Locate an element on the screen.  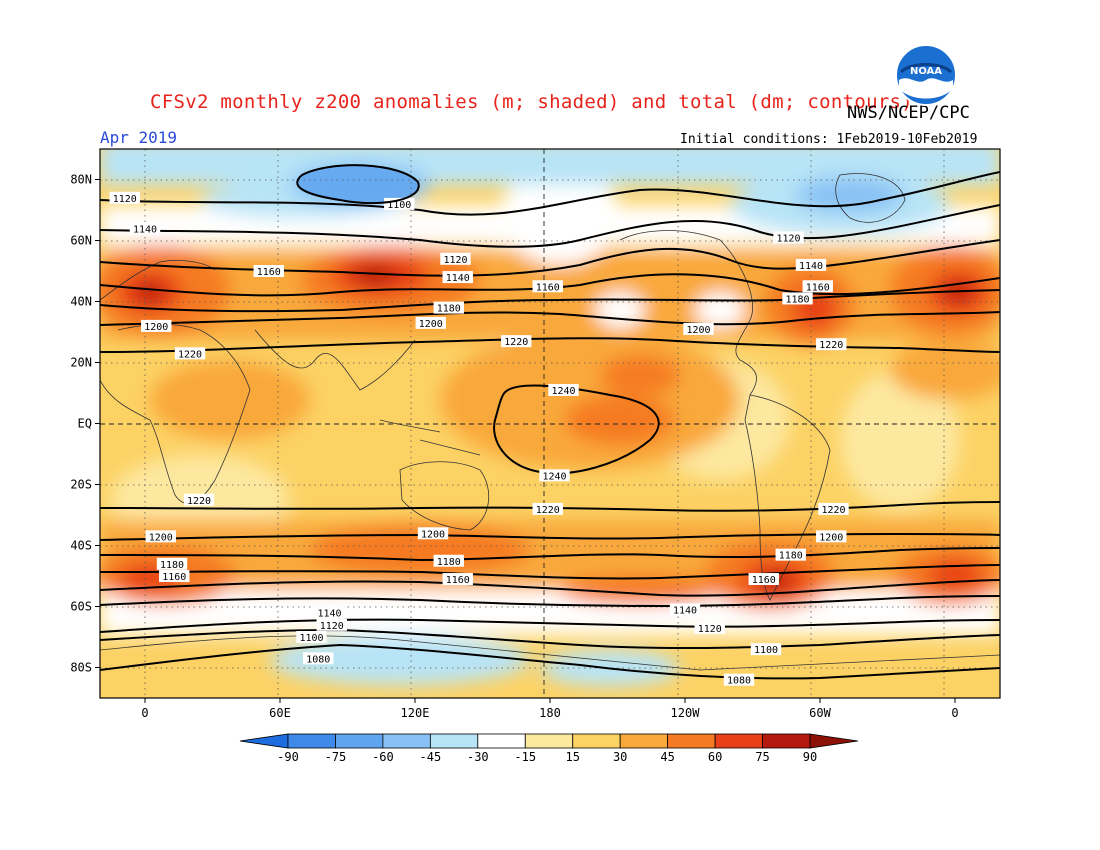
lat-label: EQ is located at coordinates (85, 424).